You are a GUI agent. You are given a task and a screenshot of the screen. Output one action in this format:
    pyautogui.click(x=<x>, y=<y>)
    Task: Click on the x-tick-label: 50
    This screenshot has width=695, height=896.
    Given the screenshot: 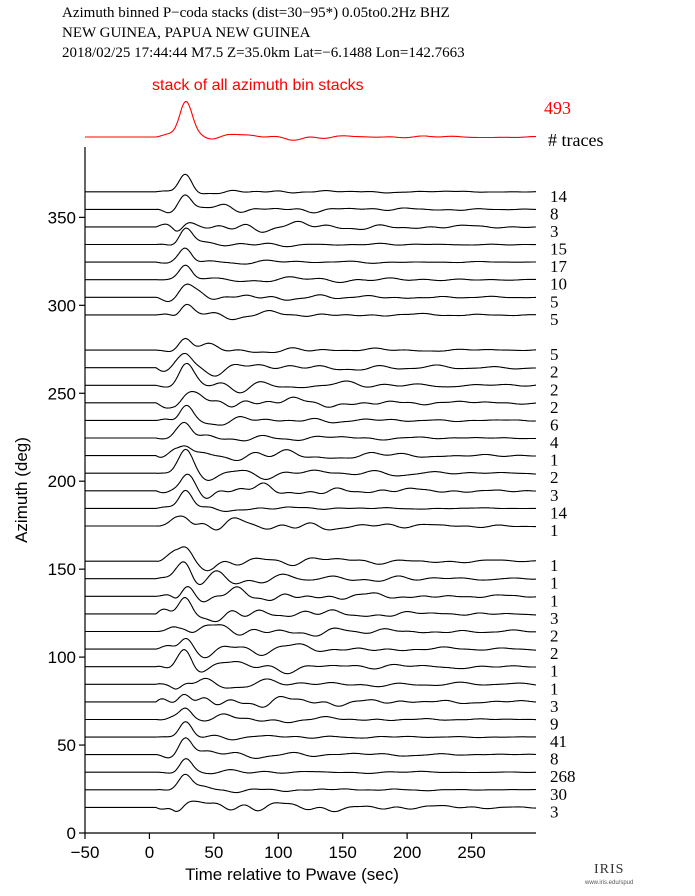 What is the action you would take?
    pyautogui.click(x=213, y=852)
    